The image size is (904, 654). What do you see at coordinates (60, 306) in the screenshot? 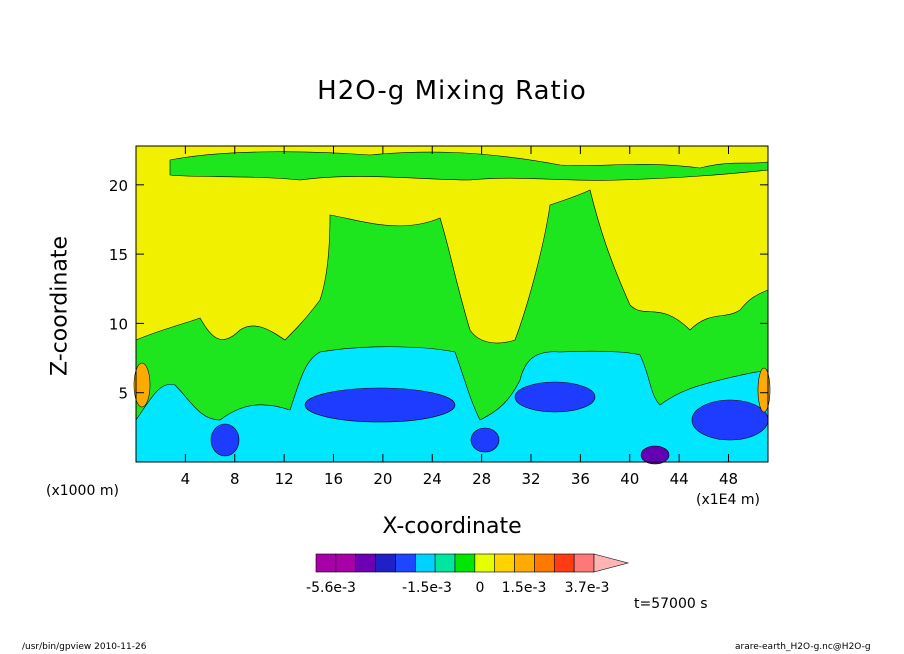
I see `y-axis-label: Z-coordinate` at bounding box center [60, 306].